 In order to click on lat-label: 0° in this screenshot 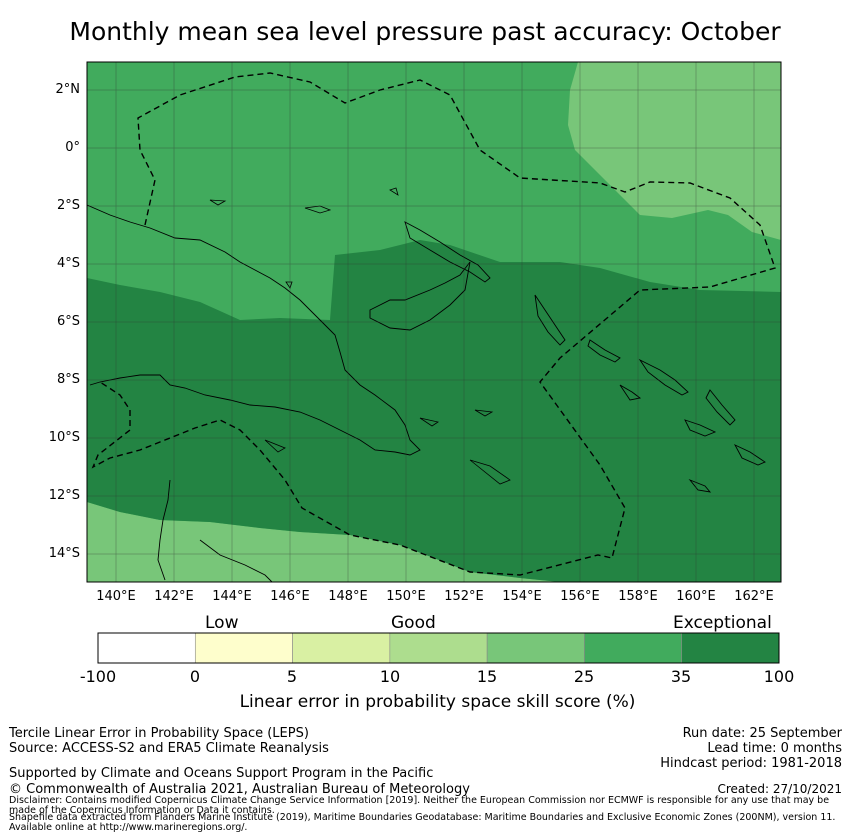, I will do `click(72, 147)`.